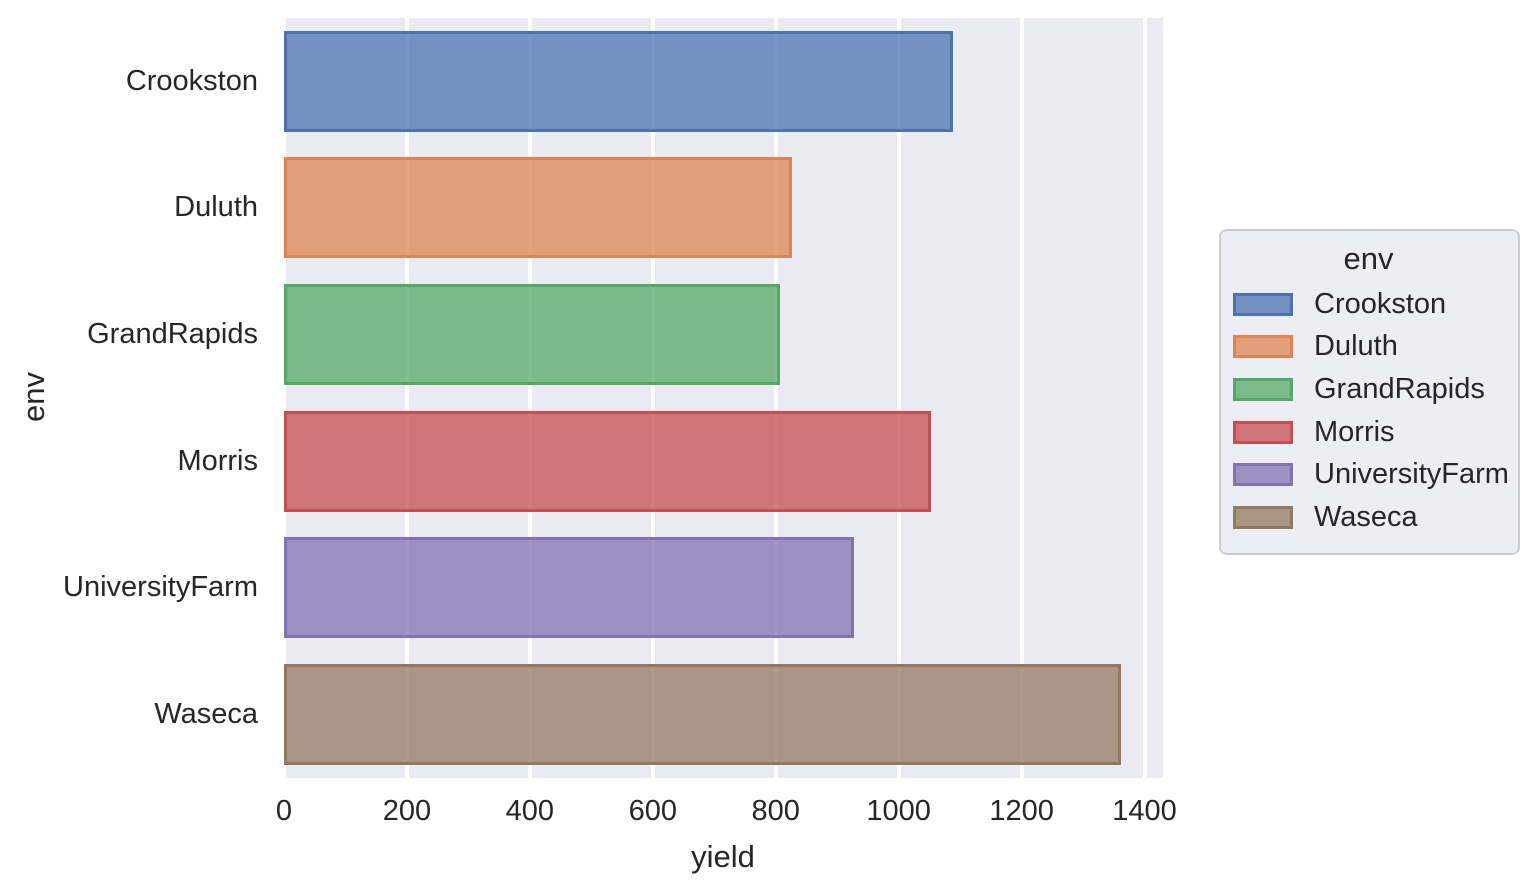 The height and width of the screenshot is (890, 1526). What do you see at coordinates (607, 461) in the screenshot?
I see `bar-morris` at bounding box center [607, 461].